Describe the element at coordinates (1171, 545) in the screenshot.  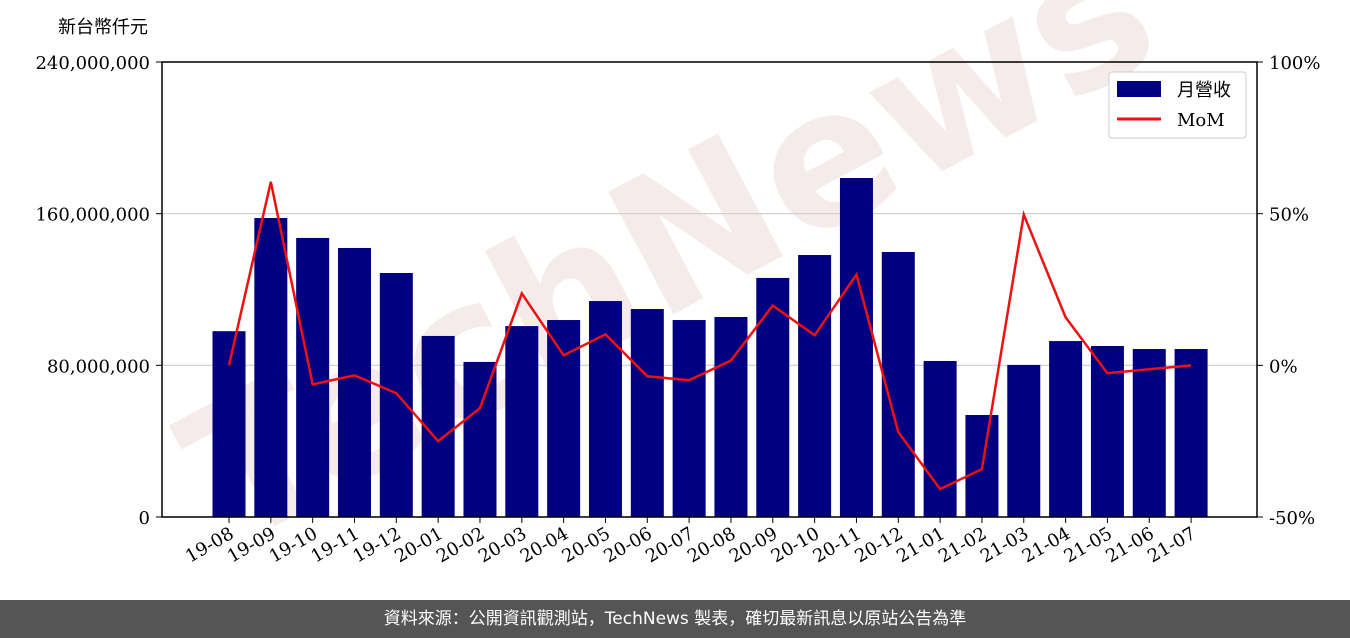
I see `x-tick-label: 21-07` at that location.